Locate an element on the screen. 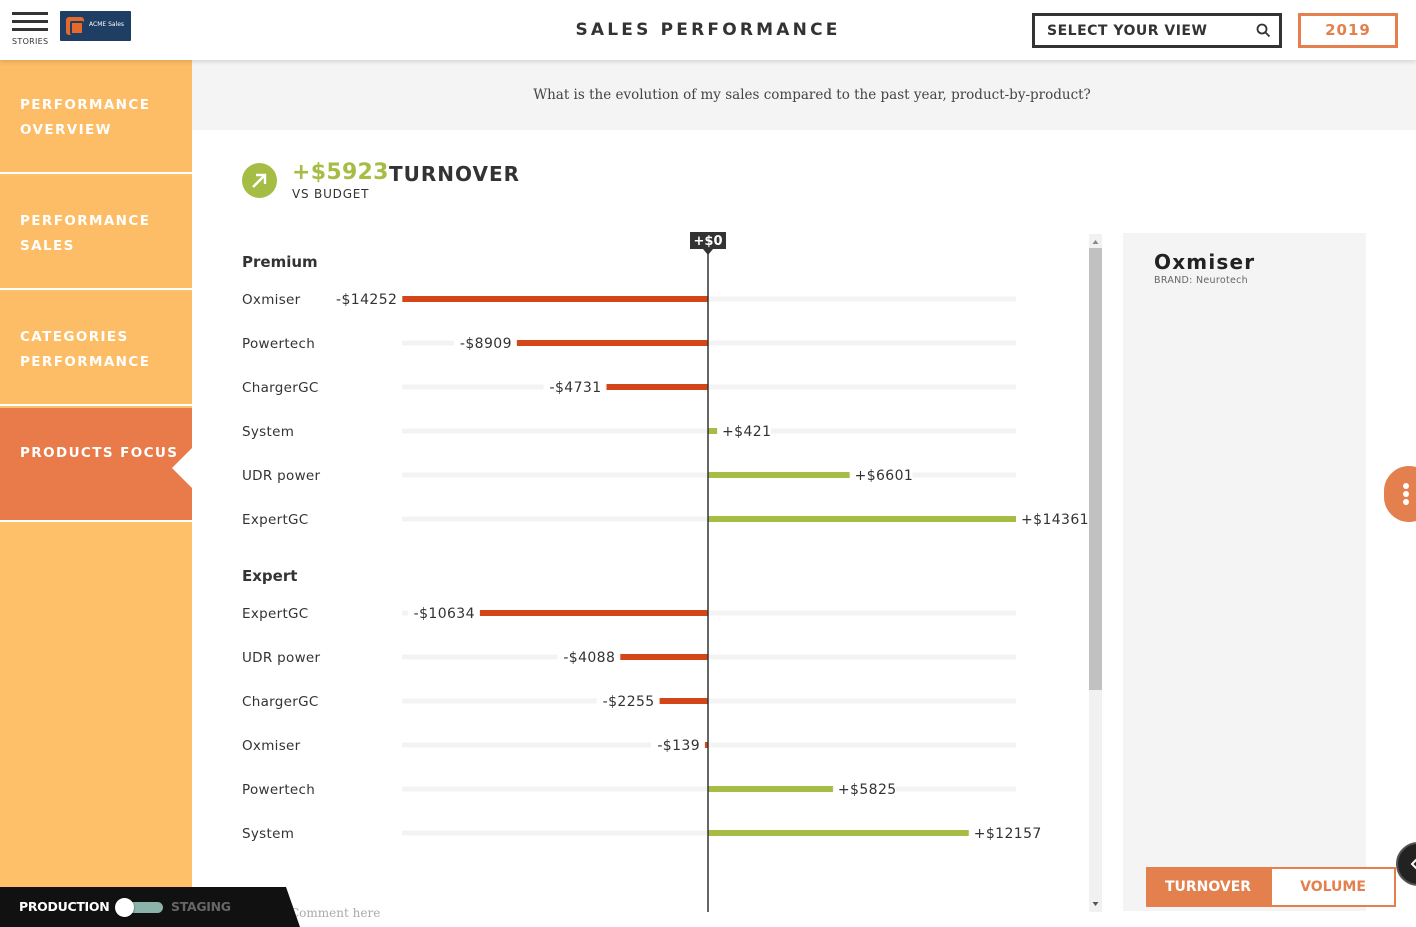 The height and width of the screenshot is (927, 1416). value-label: +$421 is located at coordinates (746, 432).